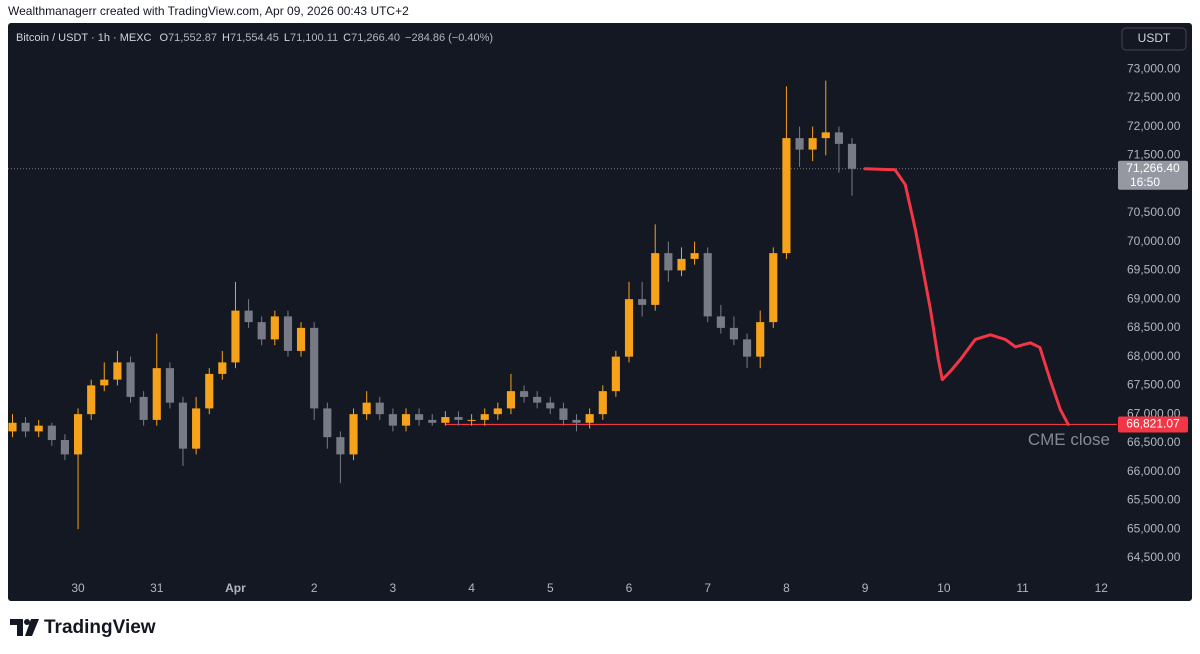 The height and width of the screenshot is (654, 1200). I want to click on x-tick-label: 9, so click(865, 588).